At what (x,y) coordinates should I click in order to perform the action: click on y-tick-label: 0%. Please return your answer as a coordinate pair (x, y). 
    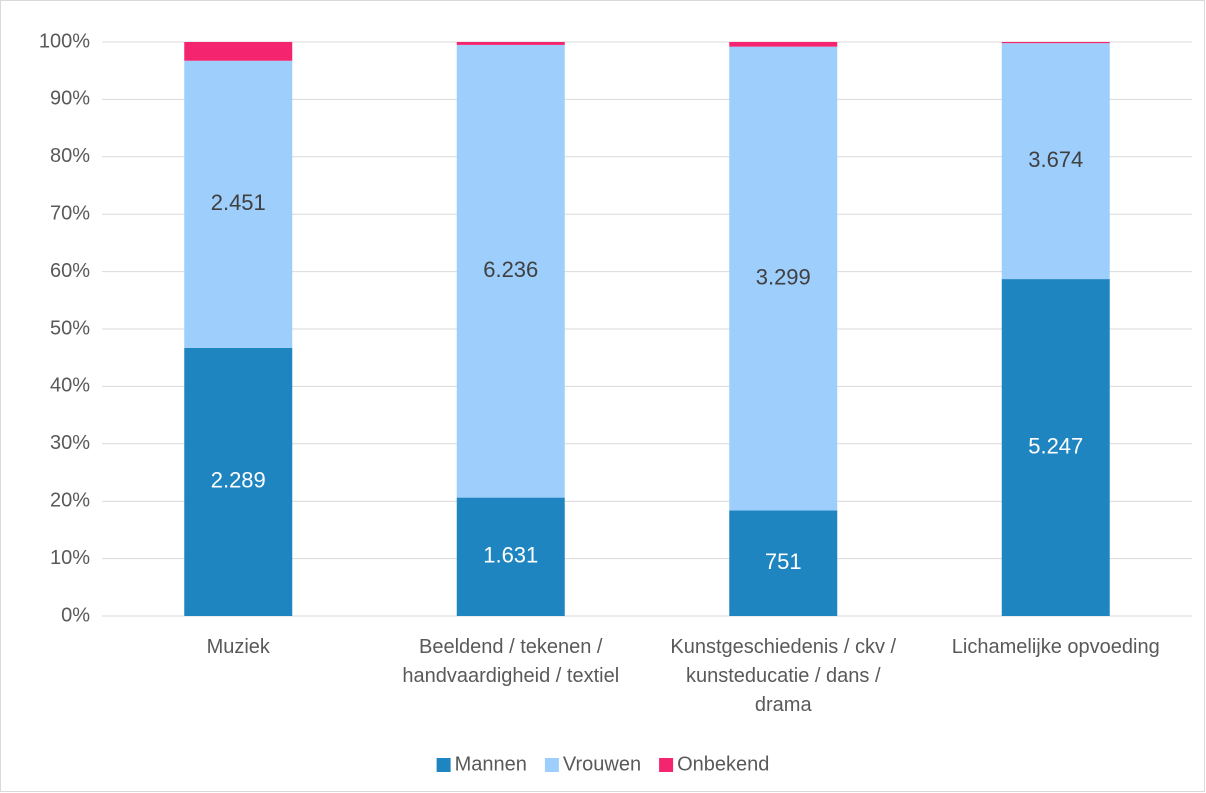
    Looking at the image, I should click on (75, 615).